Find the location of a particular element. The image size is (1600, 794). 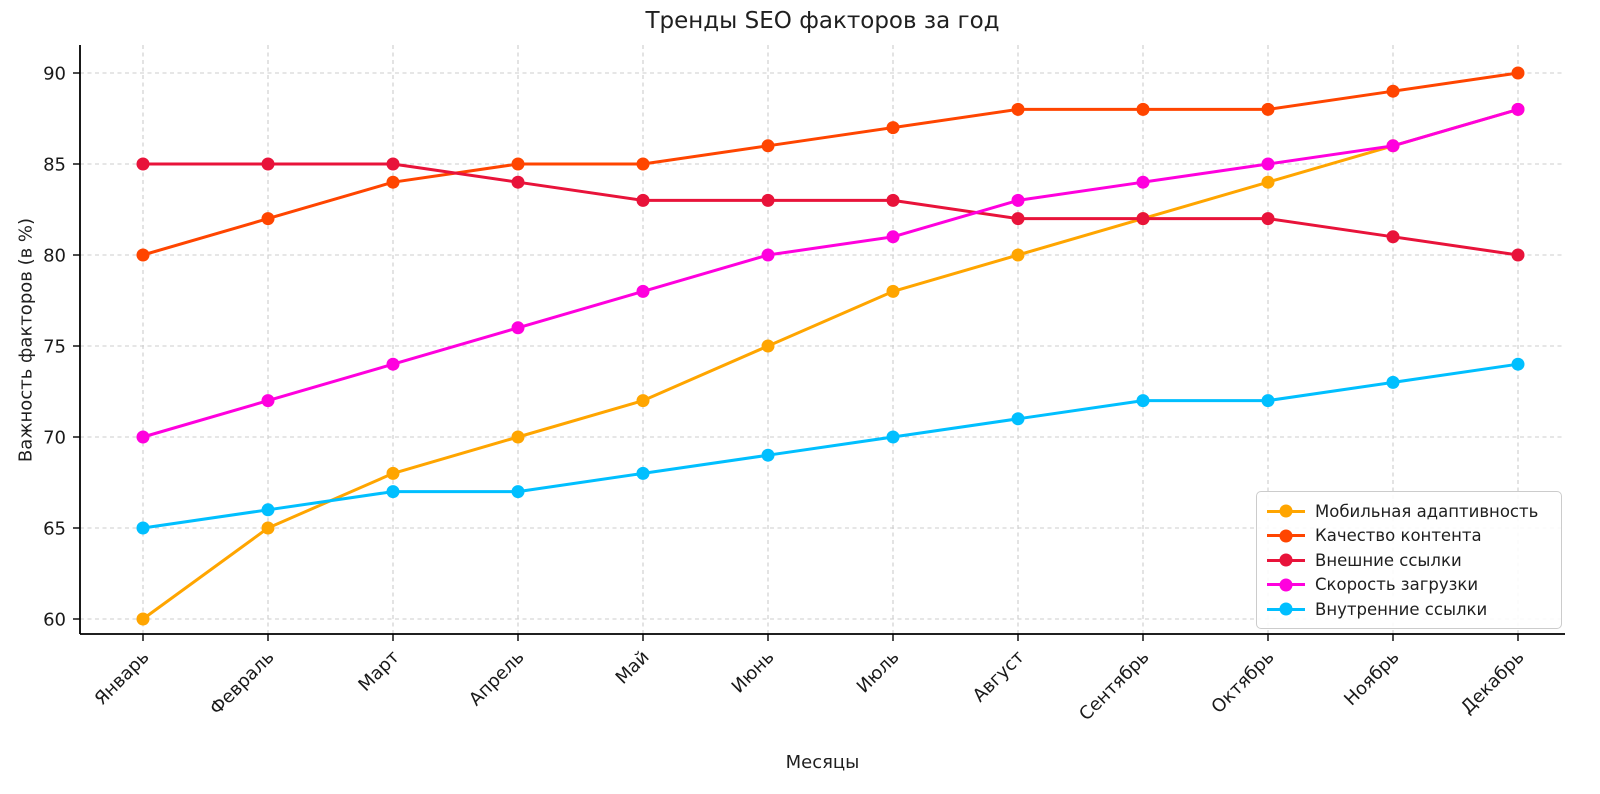

y-tick-label: 80 is located at coordinates (54, 256).